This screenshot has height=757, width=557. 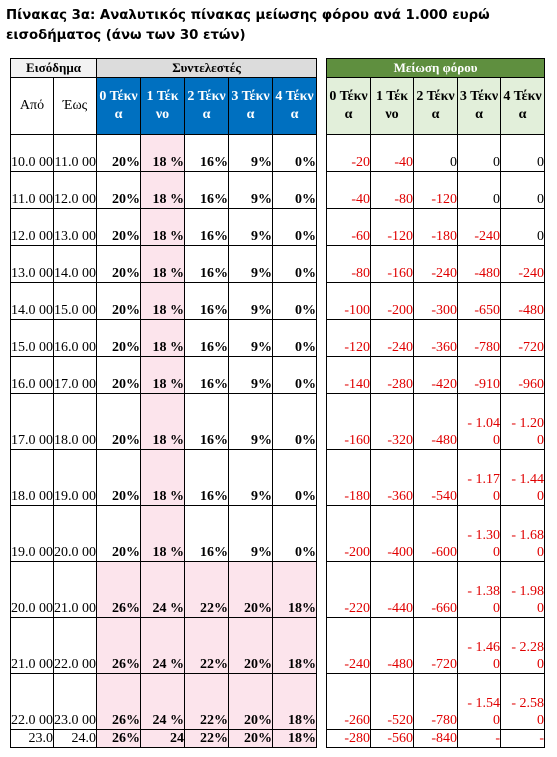 I want to click on rate-col-header-3: 3 Τέκν α, so click(x=250, y=106).